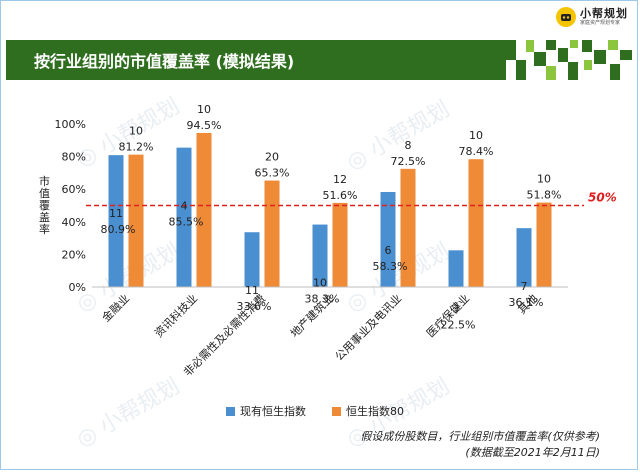 The image size is (640, 472). Describe the element at coordinates (273, 411) in the screenshot. I see `legend-label-series1: 现有恒生指数` at that location.